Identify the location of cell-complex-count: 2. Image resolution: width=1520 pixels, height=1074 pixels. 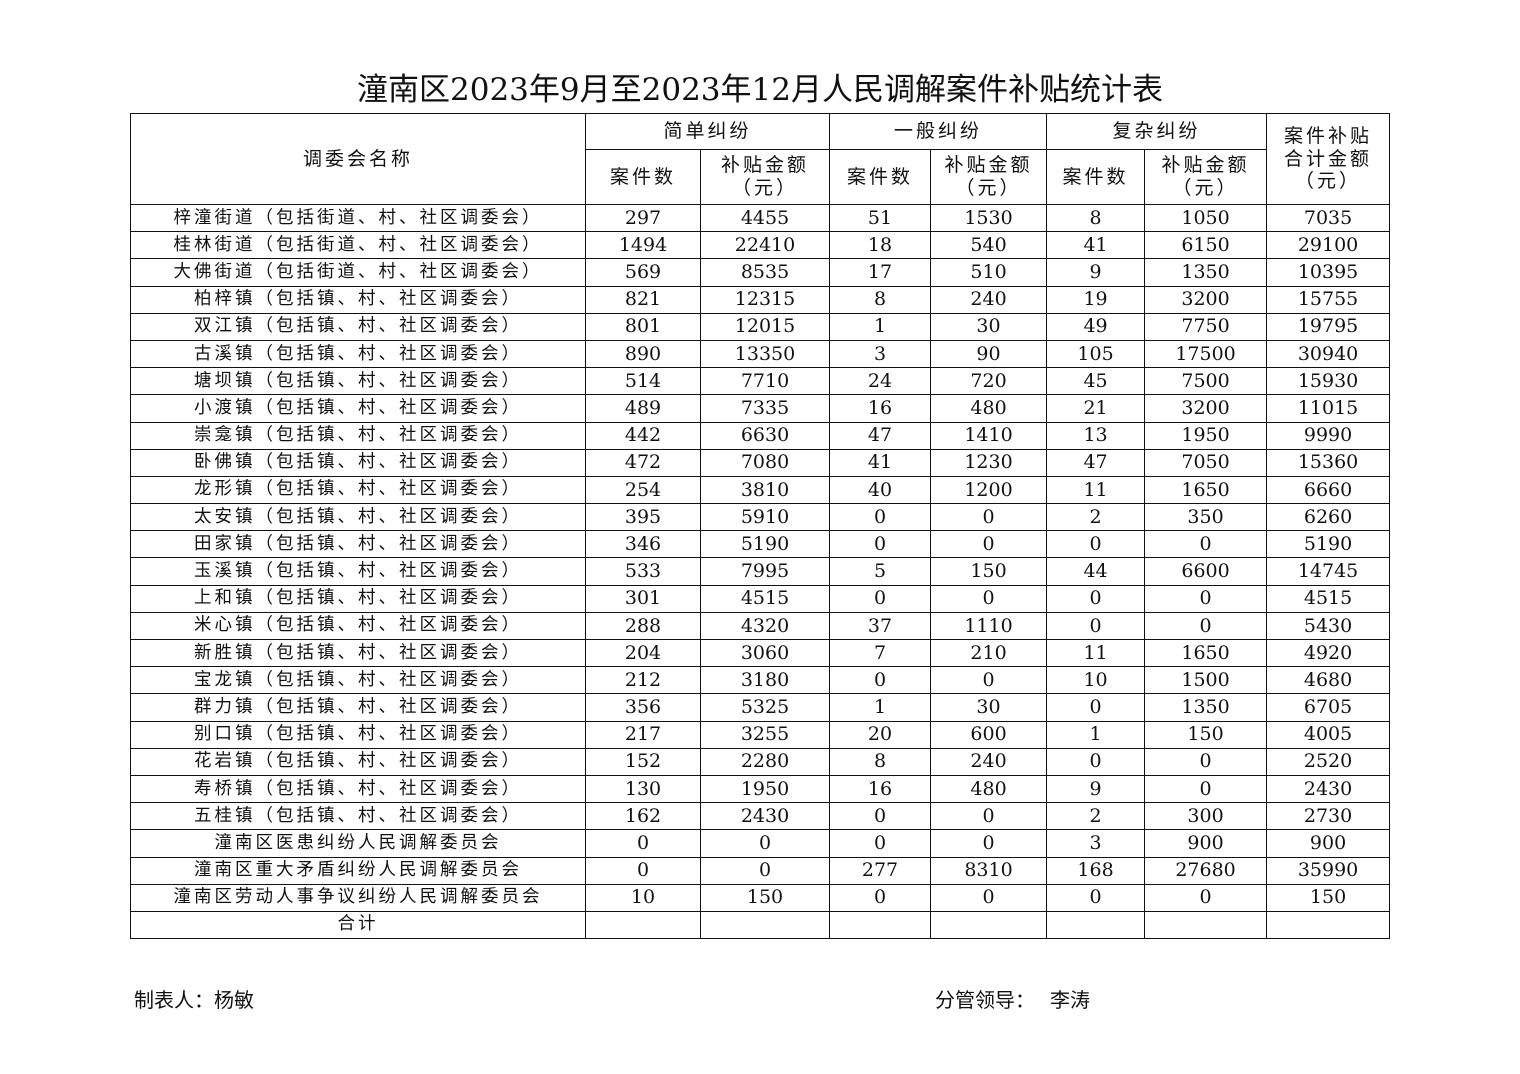
(1096, 816).